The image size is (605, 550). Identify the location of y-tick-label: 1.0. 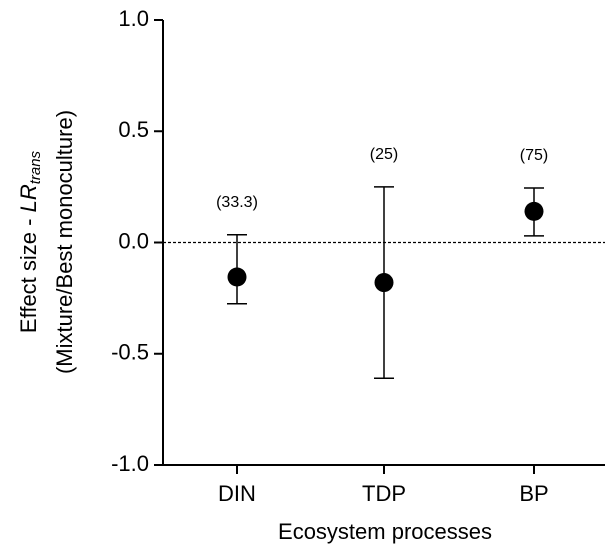
(133, 18).